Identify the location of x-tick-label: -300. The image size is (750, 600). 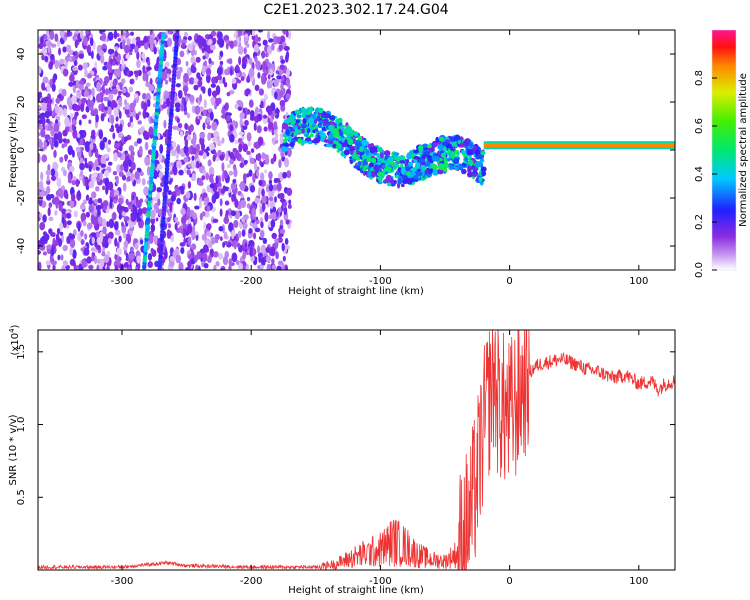
(122, 281).